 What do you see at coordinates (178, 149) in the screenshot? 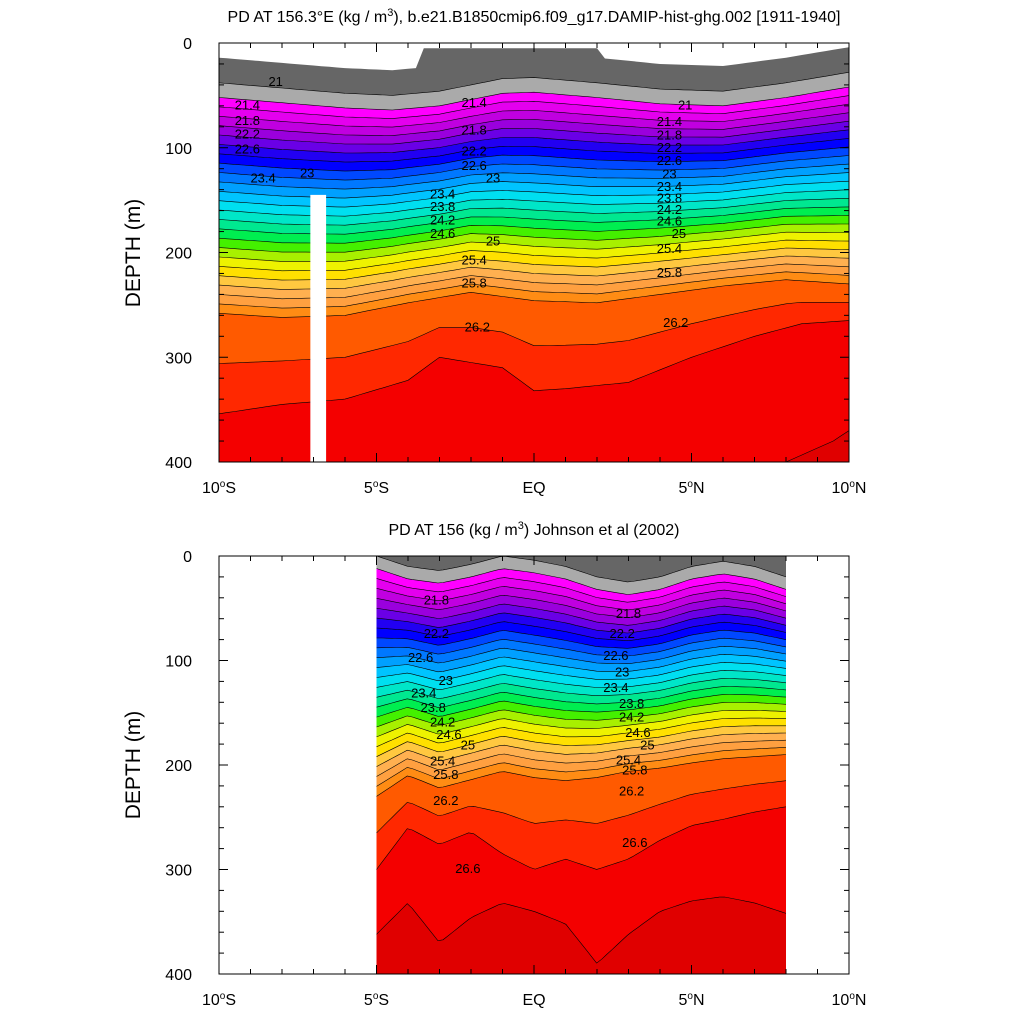
I see `y-tick-label: 100` at bounding box center [178, 149].